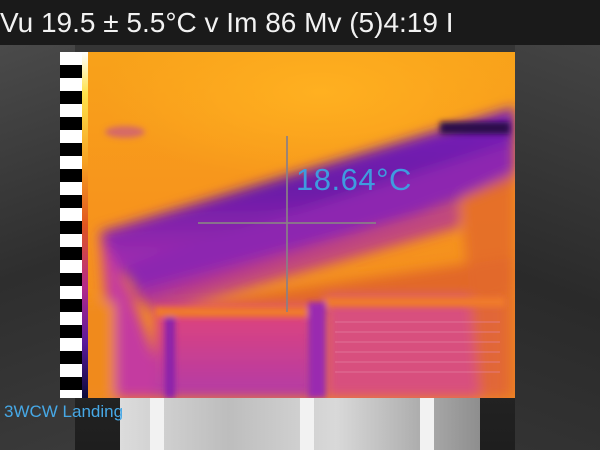 This screenshot has height=450, width=600. I want to click on crosshair-horizontal, so click(287, 223).